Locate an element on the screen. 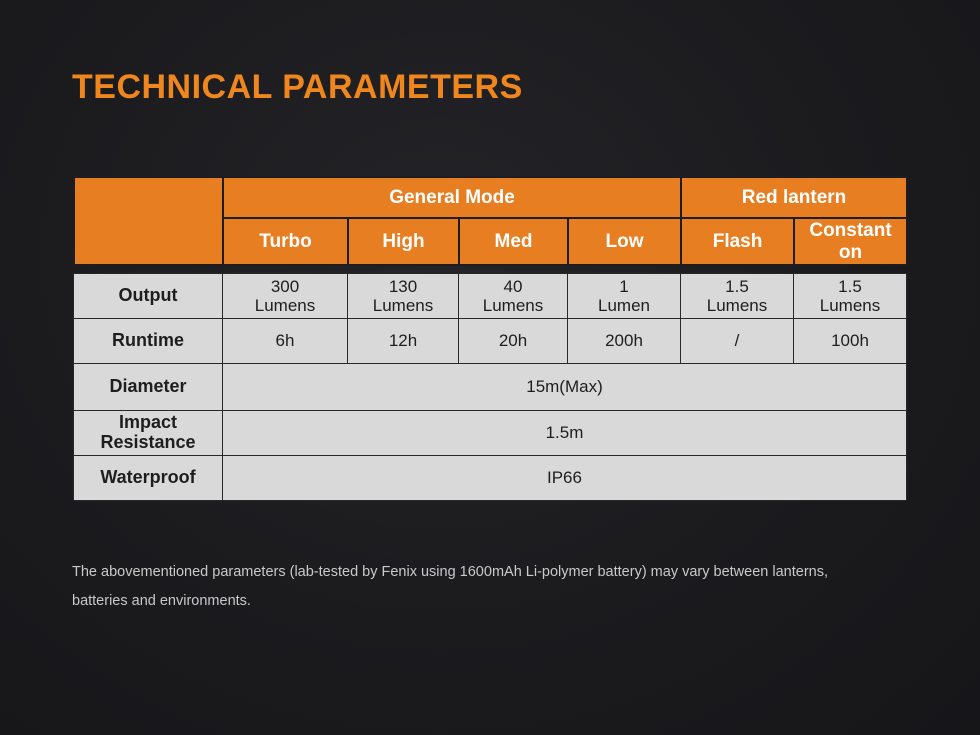 The height and width of the screenshot is (735, 980). mode-header-turbo: Turbo is located at coordinates (285, 241).